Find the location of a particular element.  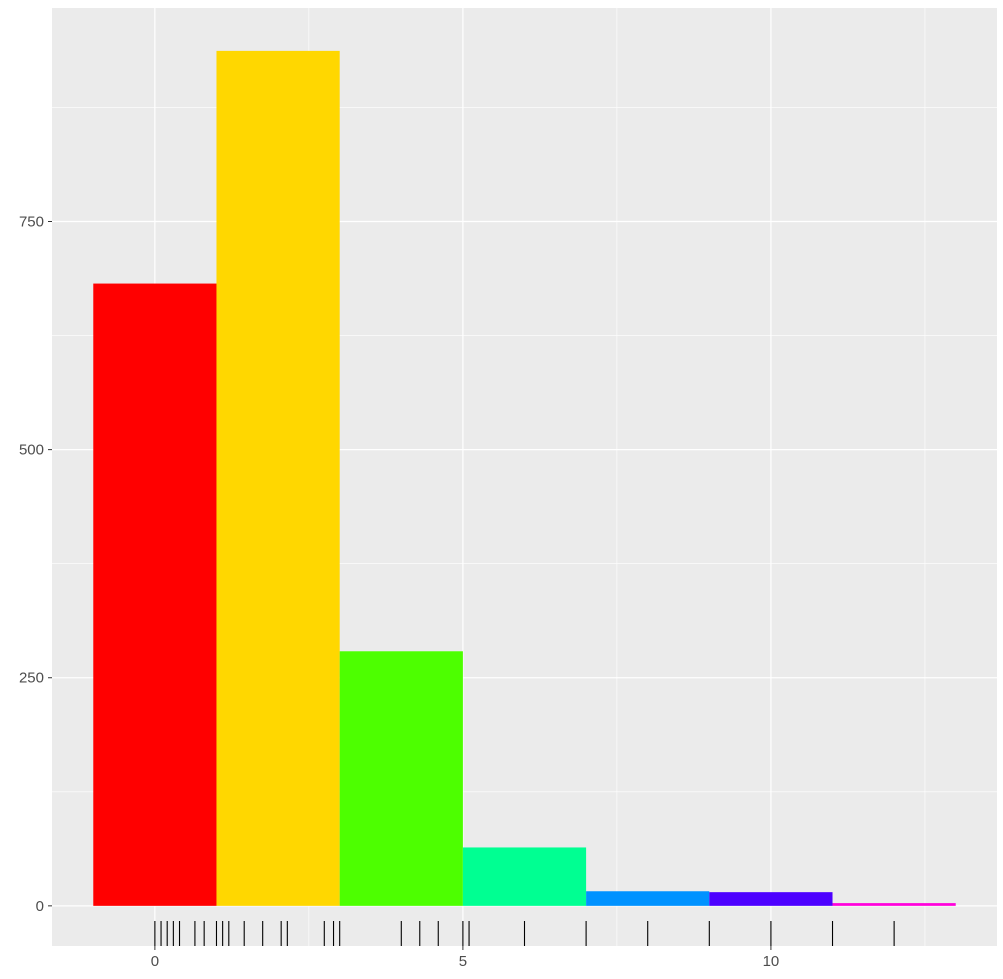

y-axis: 0 250 500 750 is located at coordinates (35, 564).